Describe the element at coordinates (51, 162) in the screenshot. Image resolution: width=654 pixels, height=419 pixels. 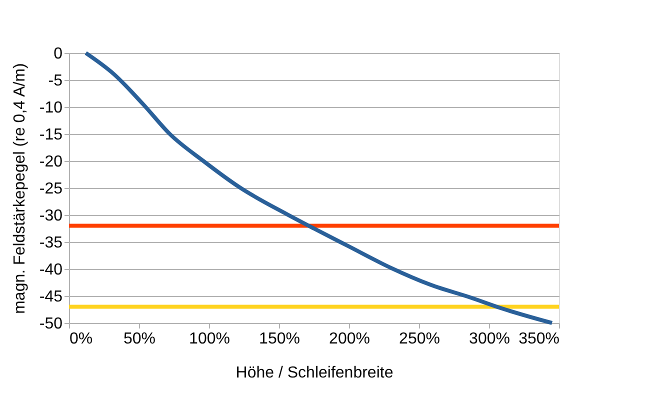
I see `y-tick-label: -20` at that location.